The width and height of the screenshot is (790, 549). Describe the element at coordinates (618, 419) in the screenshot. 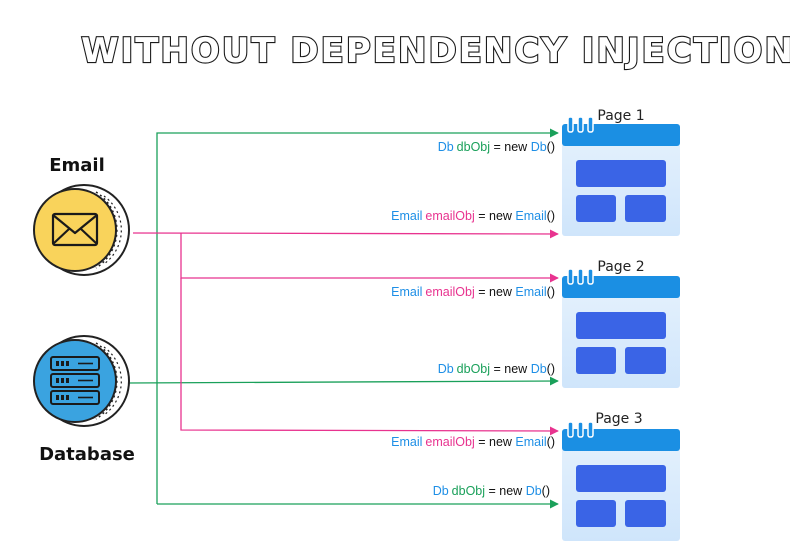

I see `page-3-label: Page 3` at that location.